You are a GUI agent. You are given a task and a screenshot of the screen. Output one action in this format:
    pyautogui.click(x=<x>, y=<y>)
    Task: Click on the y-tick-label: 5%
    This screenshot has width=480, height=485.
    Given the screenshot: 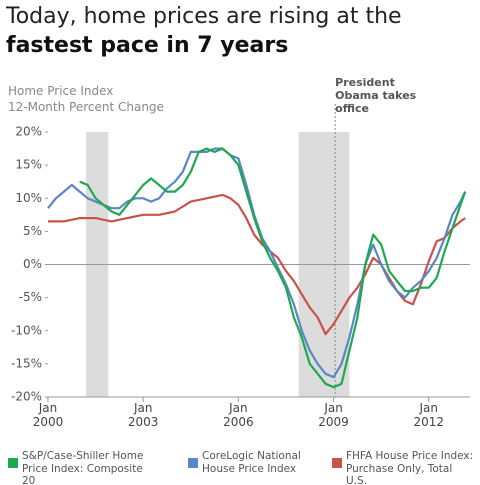 What is the action you would take?
    pyautogui.click(x=32, y=231)
    